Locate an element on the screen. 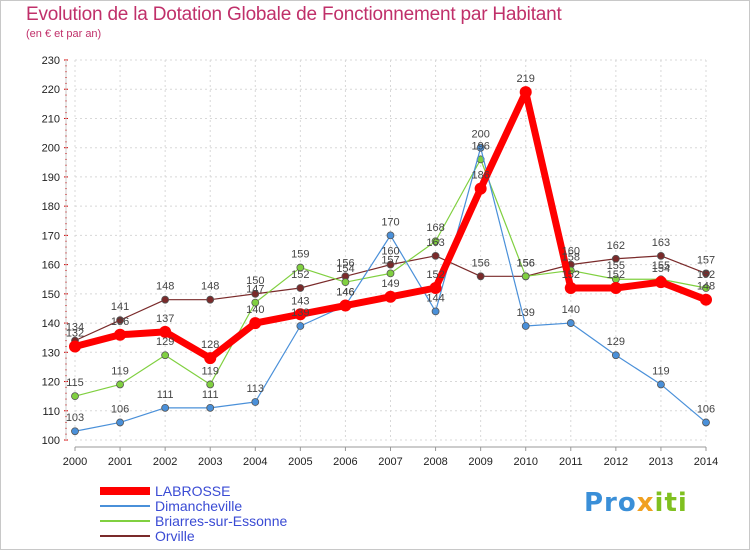 The height and width of the screenshot is (550, 750). data-label: 111 is located at coordinates (165, 395).